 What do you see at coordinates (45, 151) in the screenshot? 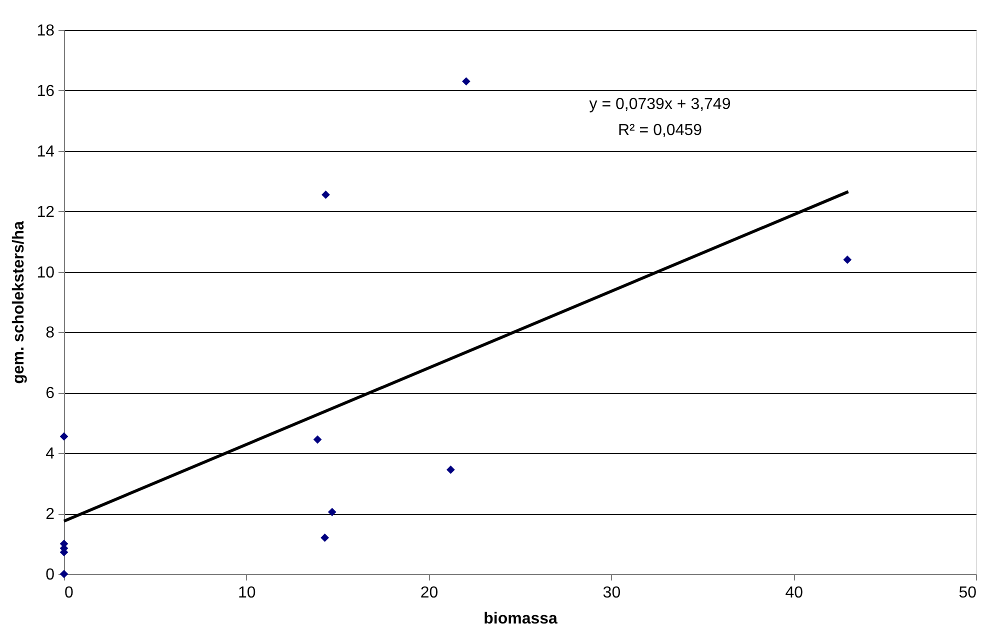
I see `y-tick-label: 14` at bounding box center [45, 151].